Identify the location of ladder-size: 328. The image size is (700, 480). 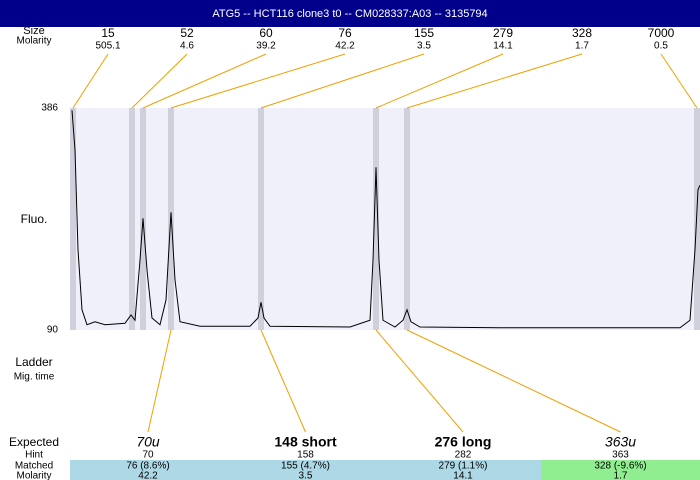
(582, 33).